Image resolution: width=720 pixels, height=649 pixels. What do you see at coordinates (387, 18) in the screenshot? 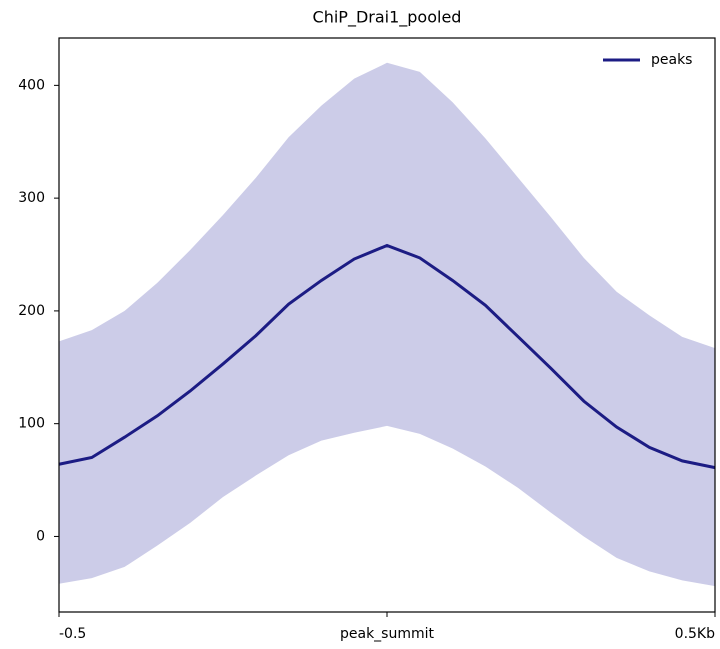
I see `chart-title: ChiP_Drai1_pooled` at bounding box center [387, 18].